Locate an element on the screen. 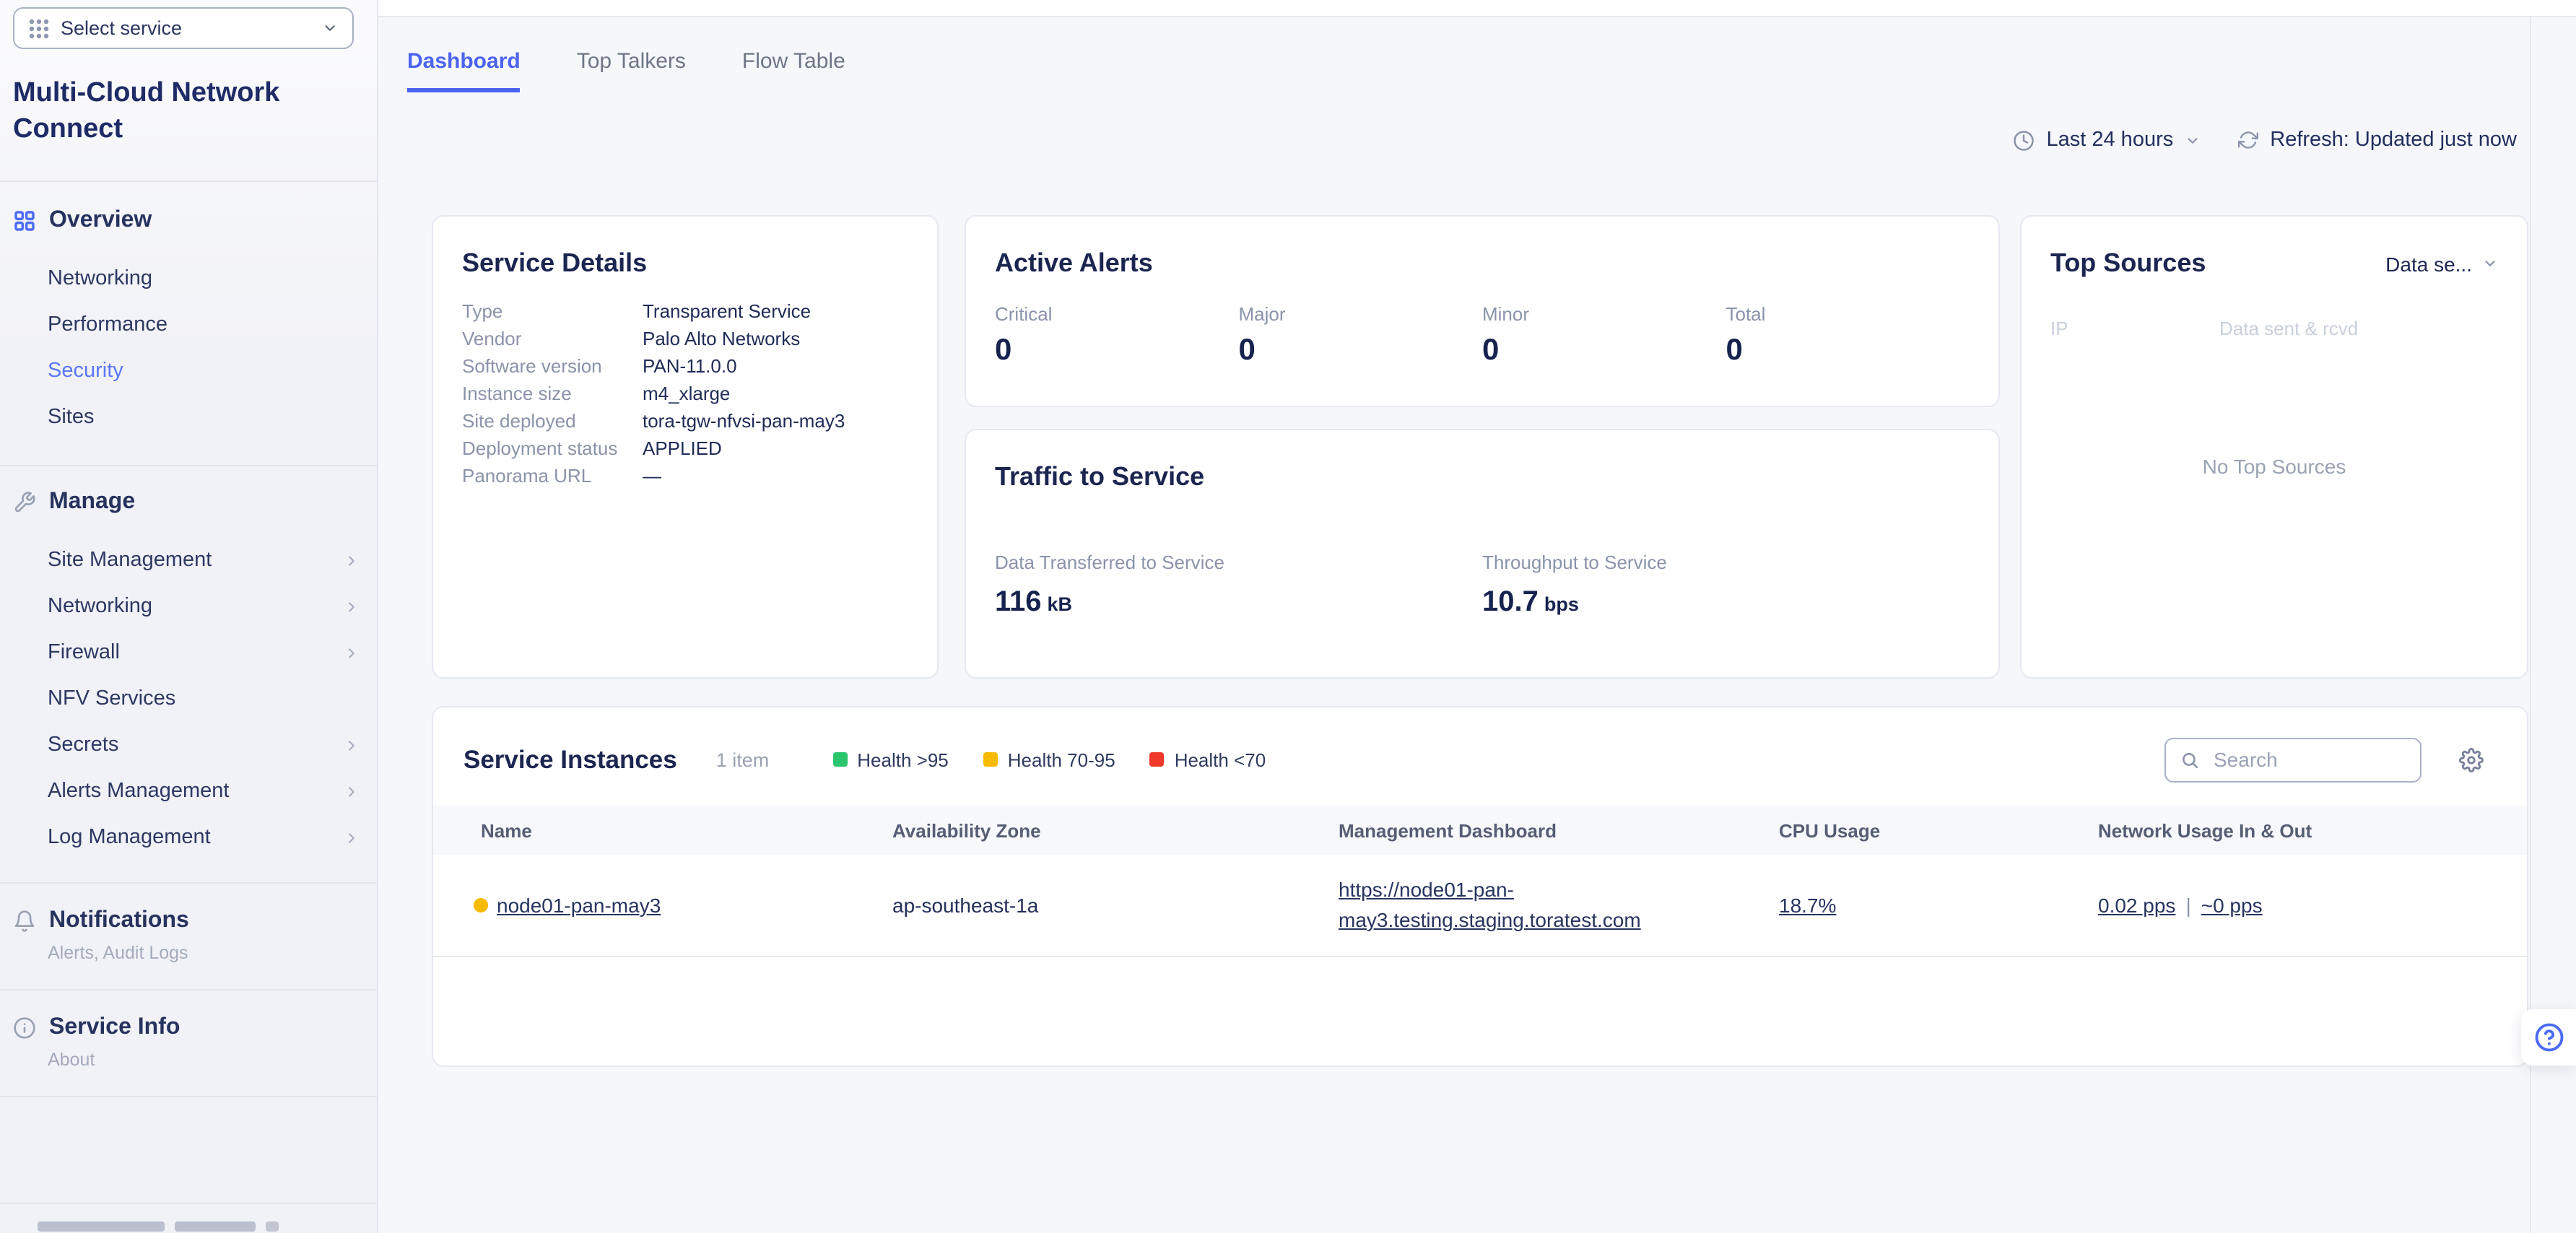 The width and height of the screenshot is (2576, 1233). column-header-availability-zone: Availability Zone is located at coordinates (966, 830).